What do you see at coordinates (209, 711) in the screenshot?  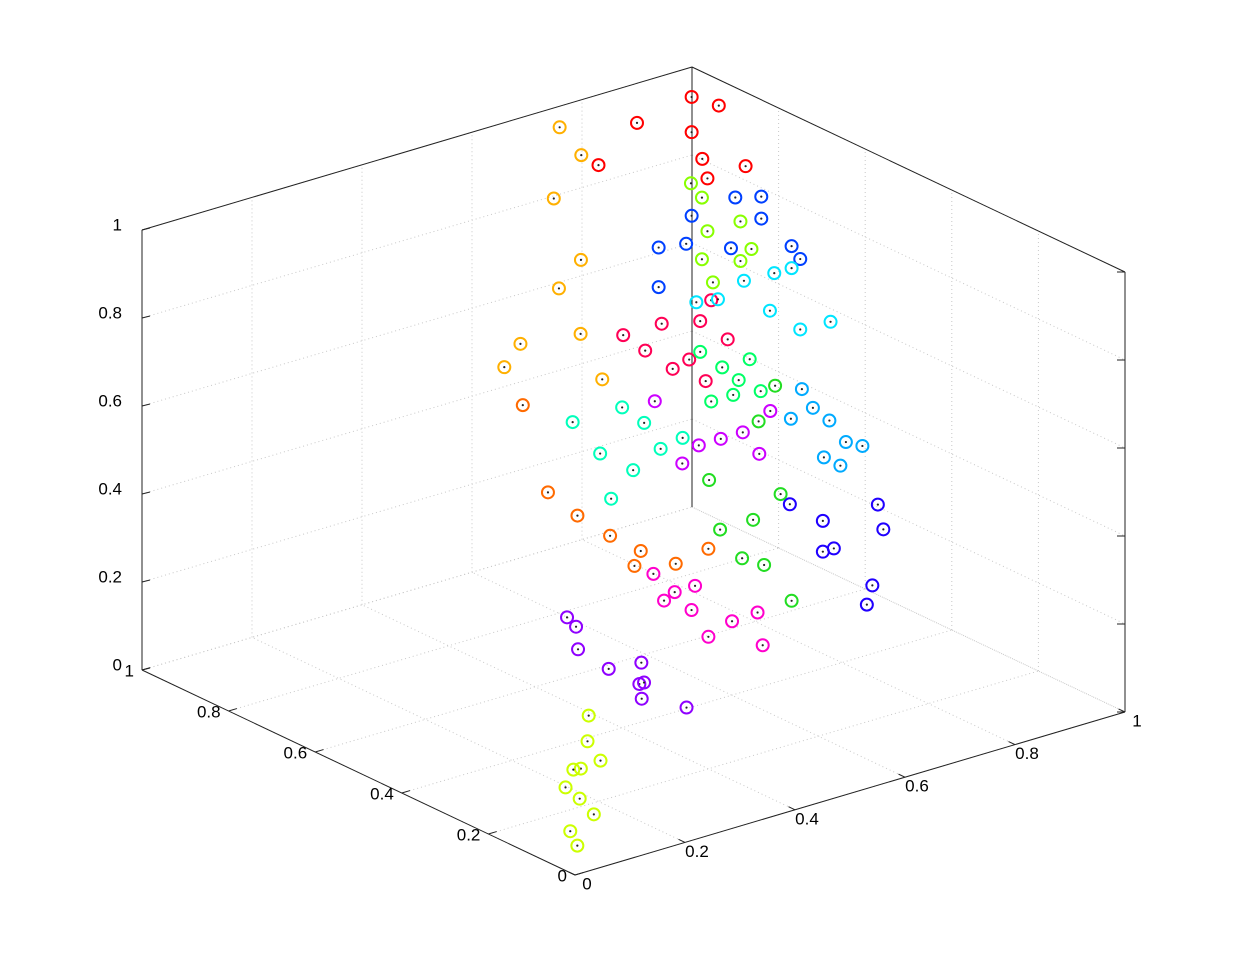 I see `y-tick-label: 0.8` at bounding box center [209, 711].